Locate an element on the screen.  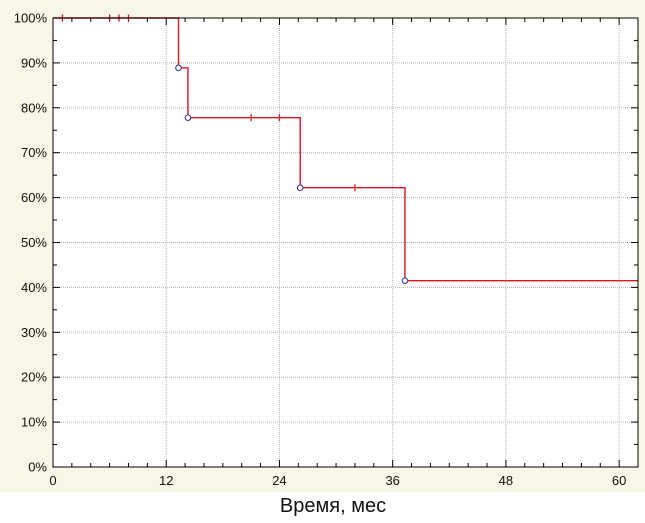
y-tick-label: 10% is located at coordinates (34, 422).